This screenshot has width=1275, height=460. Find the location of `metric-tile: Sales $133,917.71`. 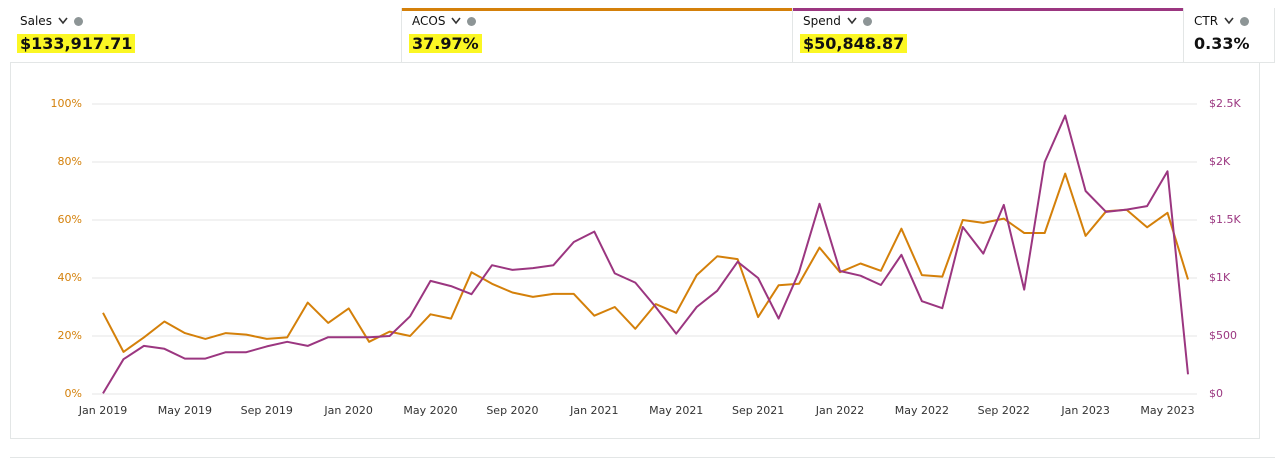

metric-tile: Sales $133,917.71 is located at coordinates (206, 35).